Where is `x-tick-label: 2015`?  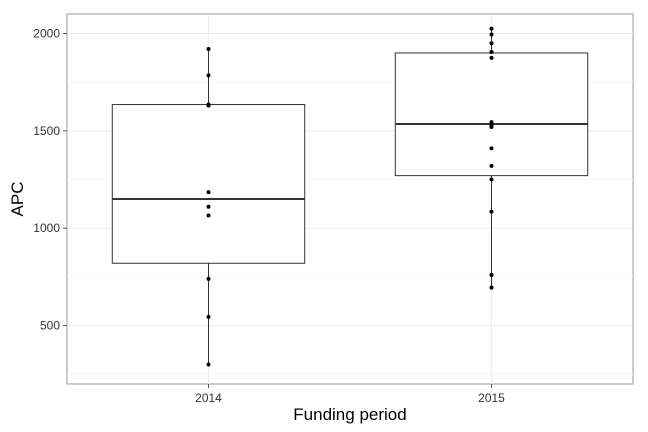
x-tick-label: 2015 is located at coordinates (491, 398).